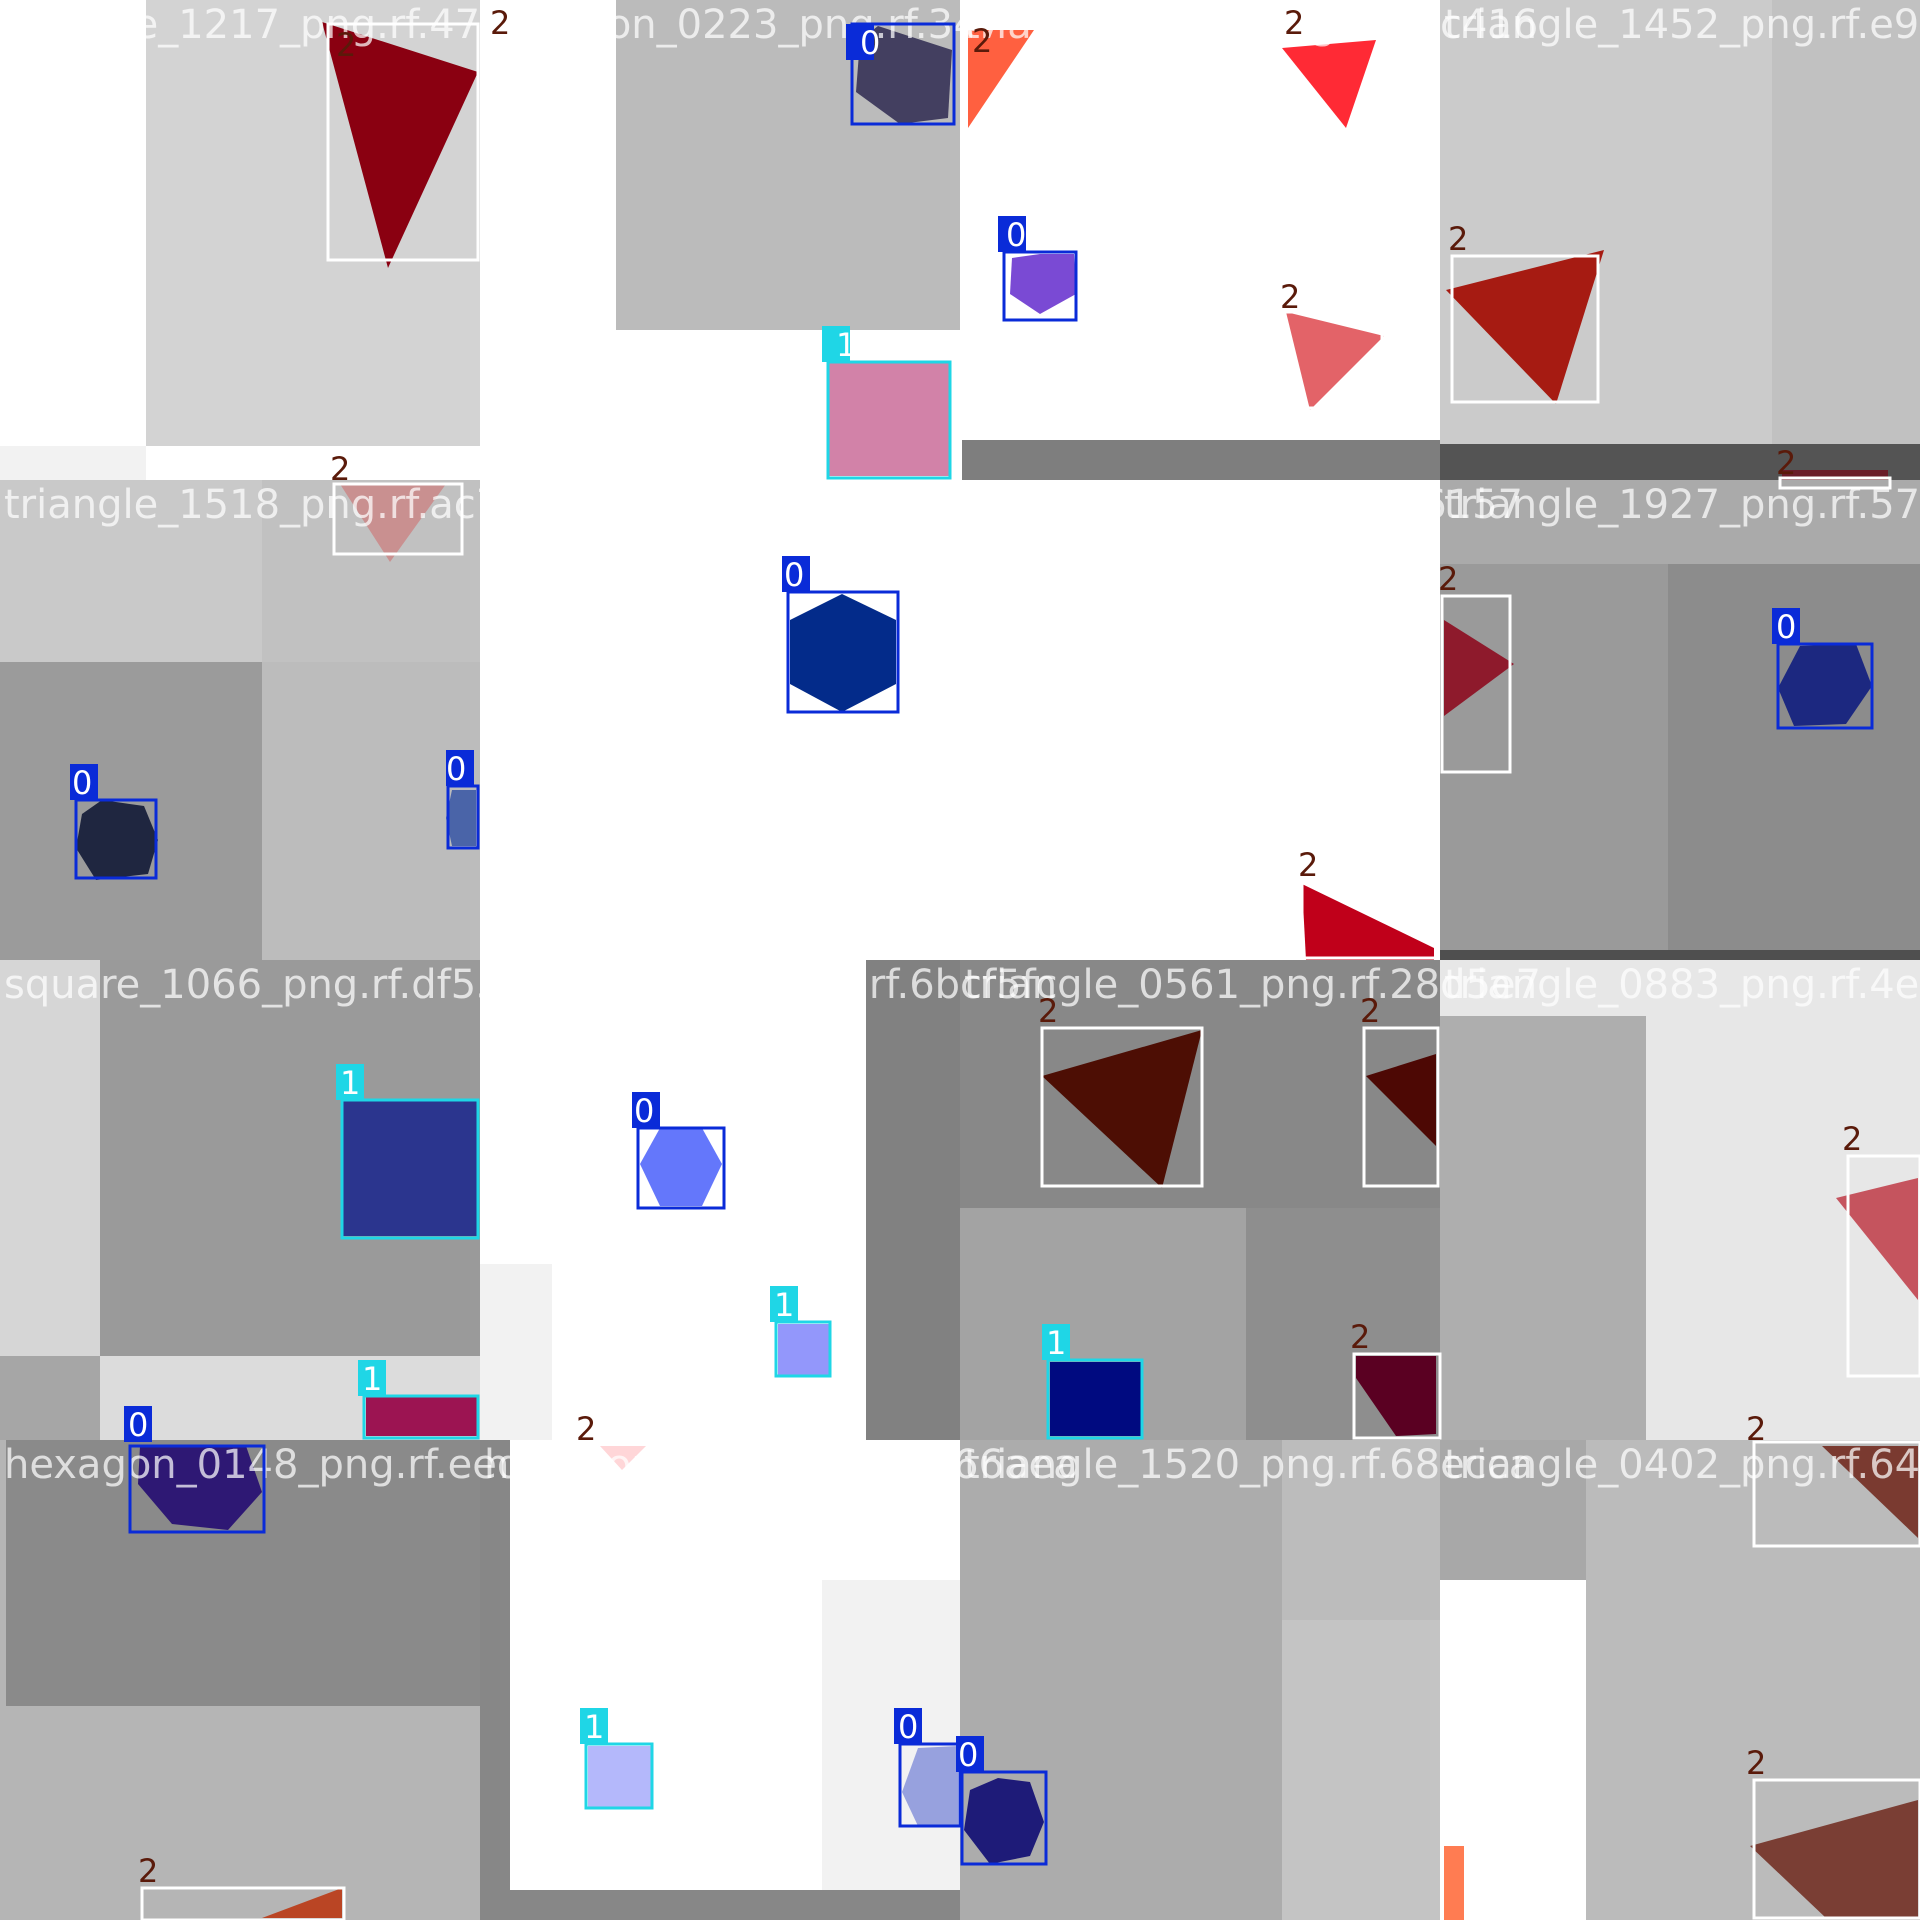 The height and width of the screenshot is (1920, 1920). Describe the element at coordinates (1248, 1465) in the screenshot. I see `tile-title: triangle_1520_png.rf.68ecca` at that location.